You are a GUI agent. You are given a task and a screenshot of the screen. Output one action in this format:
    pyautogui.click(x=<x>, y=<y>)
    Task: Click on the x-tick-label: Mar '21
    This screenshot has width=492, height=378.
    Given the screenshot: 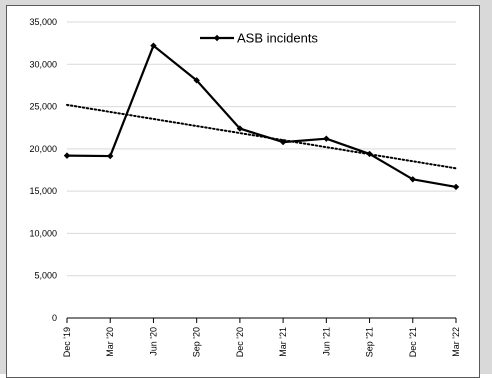 What is the action you would take?
    pyautogui.click(x=283, y=342)
    